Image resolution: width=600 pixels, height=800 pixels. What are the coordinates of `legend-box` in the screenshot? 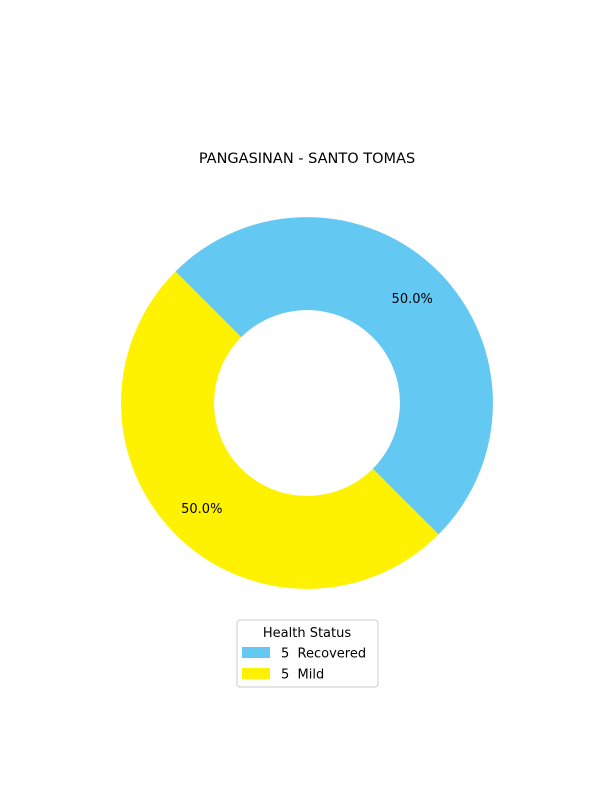 It's located at (307, 653).